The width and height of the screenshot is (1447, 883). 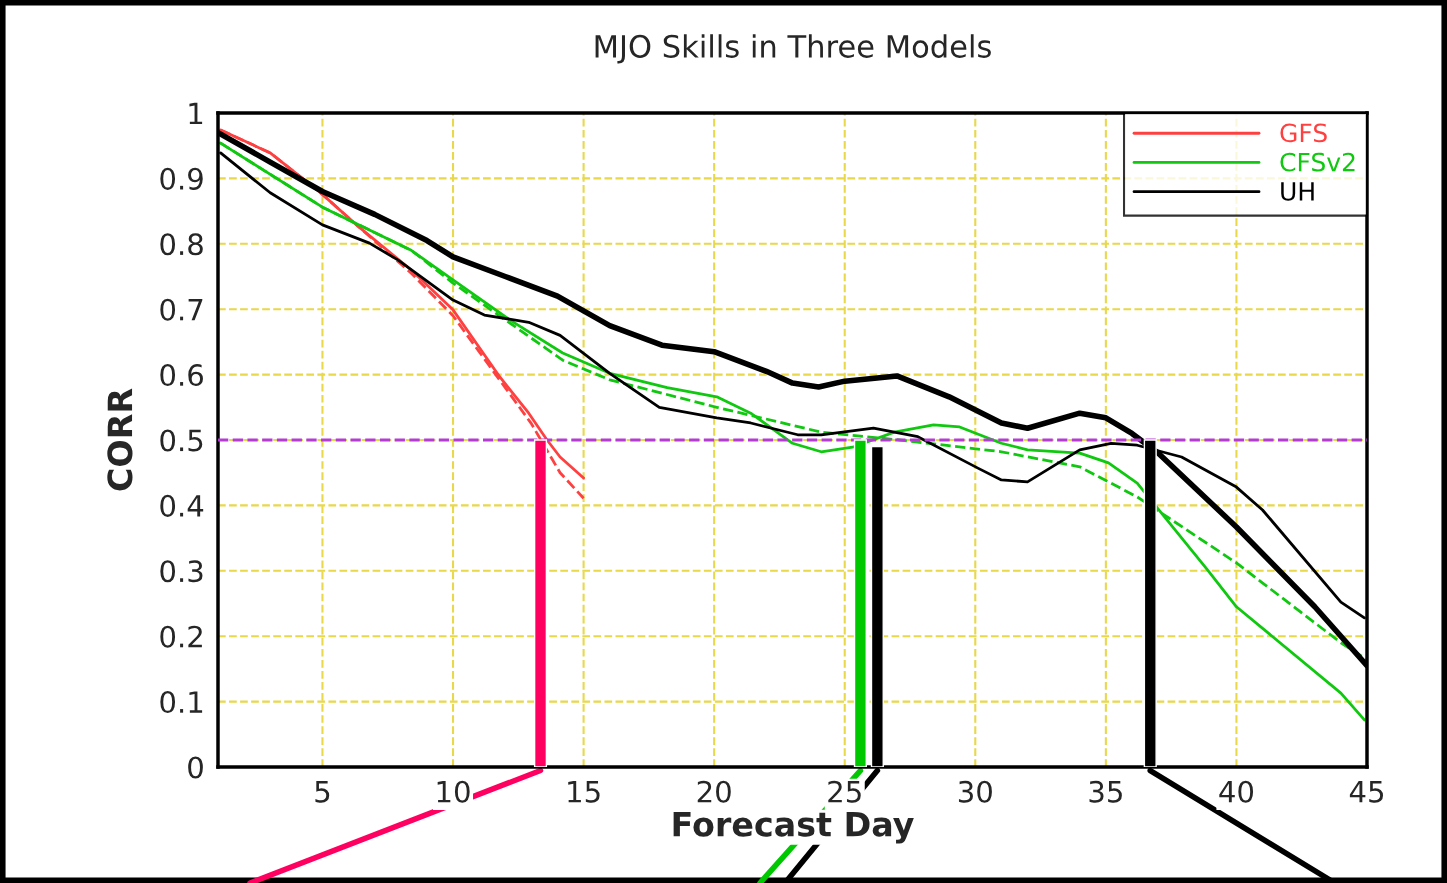 What do you see at coordinates (584, 792) in the screenshot?
I see `x-tick-label: 15` at bounding box center [584, 792].